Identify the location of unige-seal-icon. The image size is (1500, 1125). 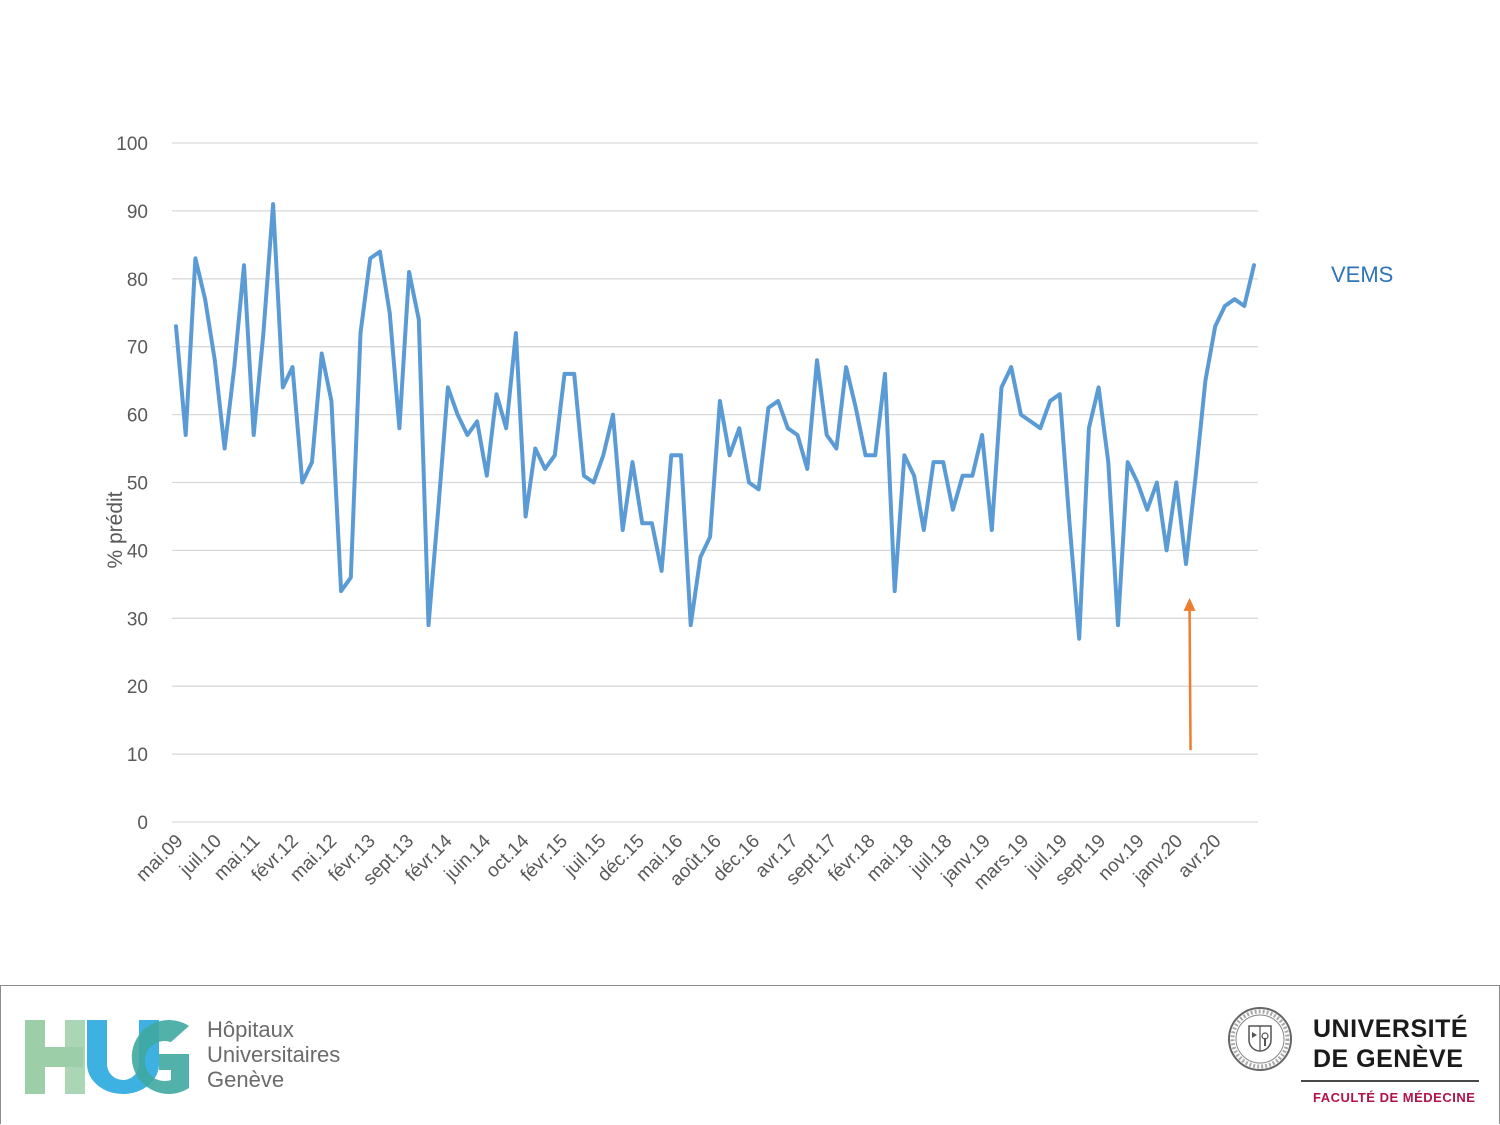
(1260, 1039).